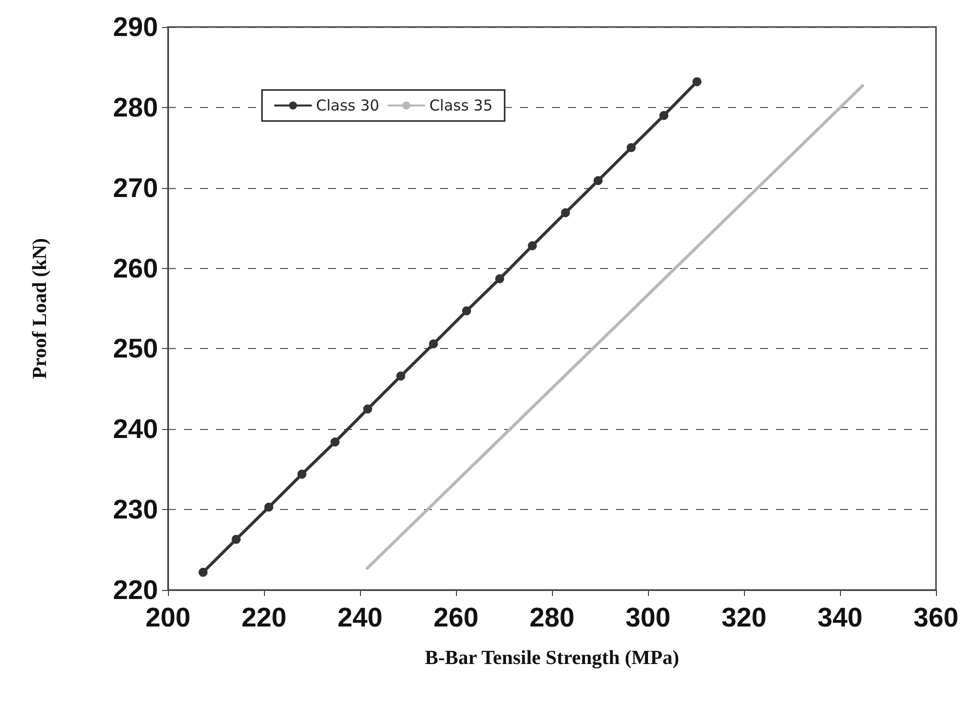 The height and width of the screenshot is (720, 974). I want to click on x-tick-label: 260, so click(456, 617).